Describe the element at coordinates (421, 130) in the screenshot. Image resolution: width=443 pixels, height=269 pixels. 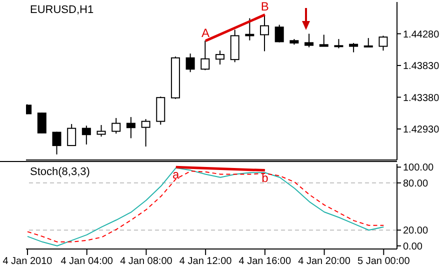
I see `y-tick-label: 1.42930` at that location.